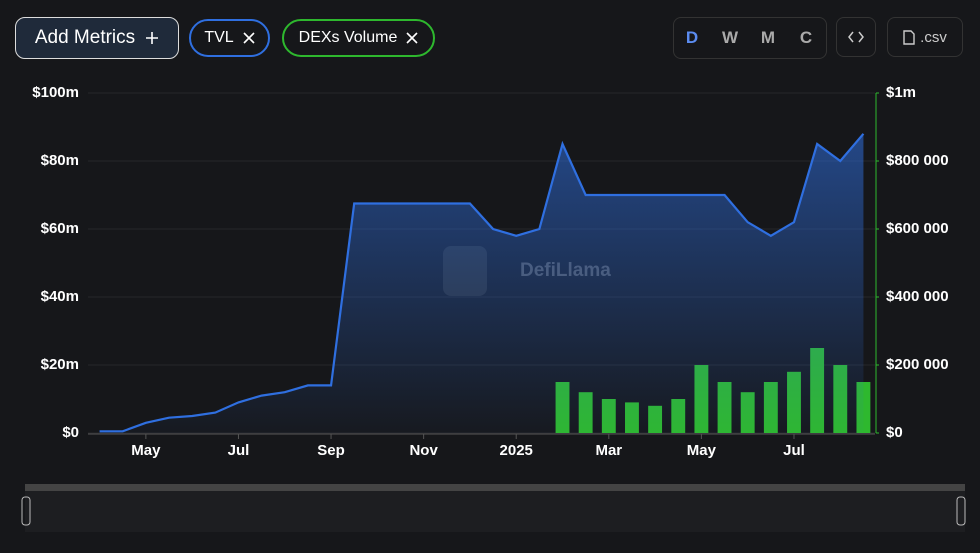 Image resolution: width=980 pixels, height=553 pixels. Describe the element at coordinates (933, 37) in the screenshot. I see `csv-label: .csv` at that location.